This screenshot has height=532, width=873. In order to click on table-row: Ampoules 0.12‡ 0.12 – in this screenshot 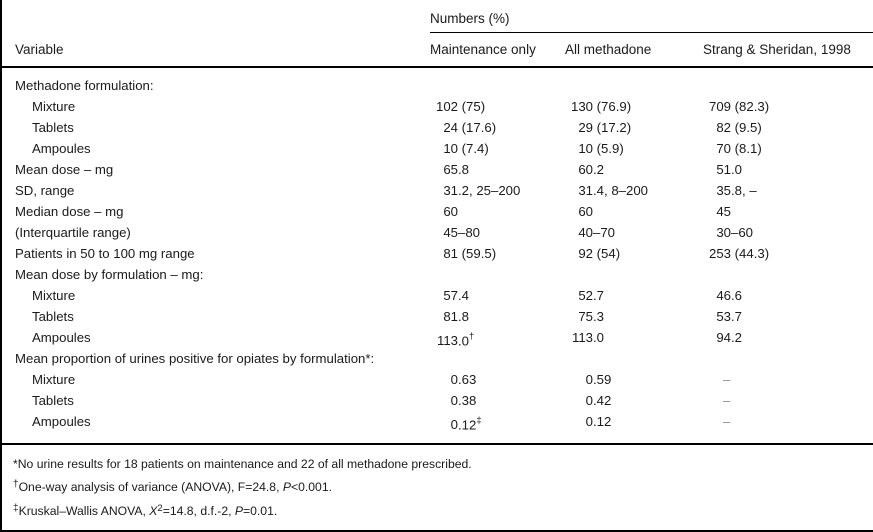, I will do `click(437, 421)`.